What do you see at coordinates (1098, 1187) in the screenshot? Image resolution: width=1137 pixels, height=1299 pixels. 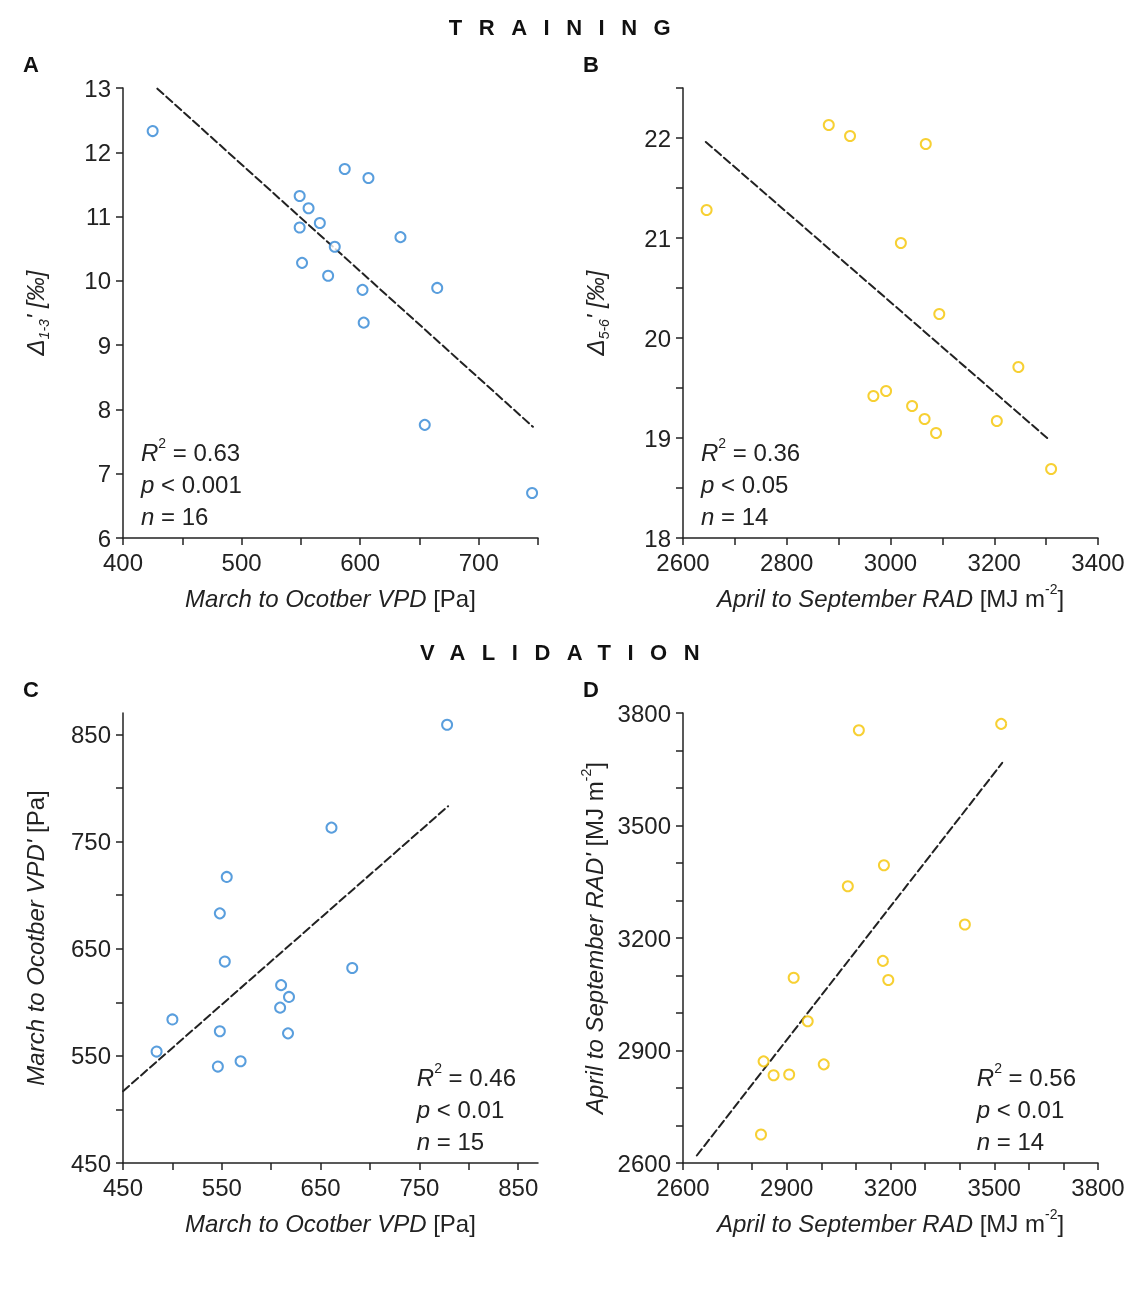 I see `x-tick-label: 3800` at bounding box center [1098, 1187].